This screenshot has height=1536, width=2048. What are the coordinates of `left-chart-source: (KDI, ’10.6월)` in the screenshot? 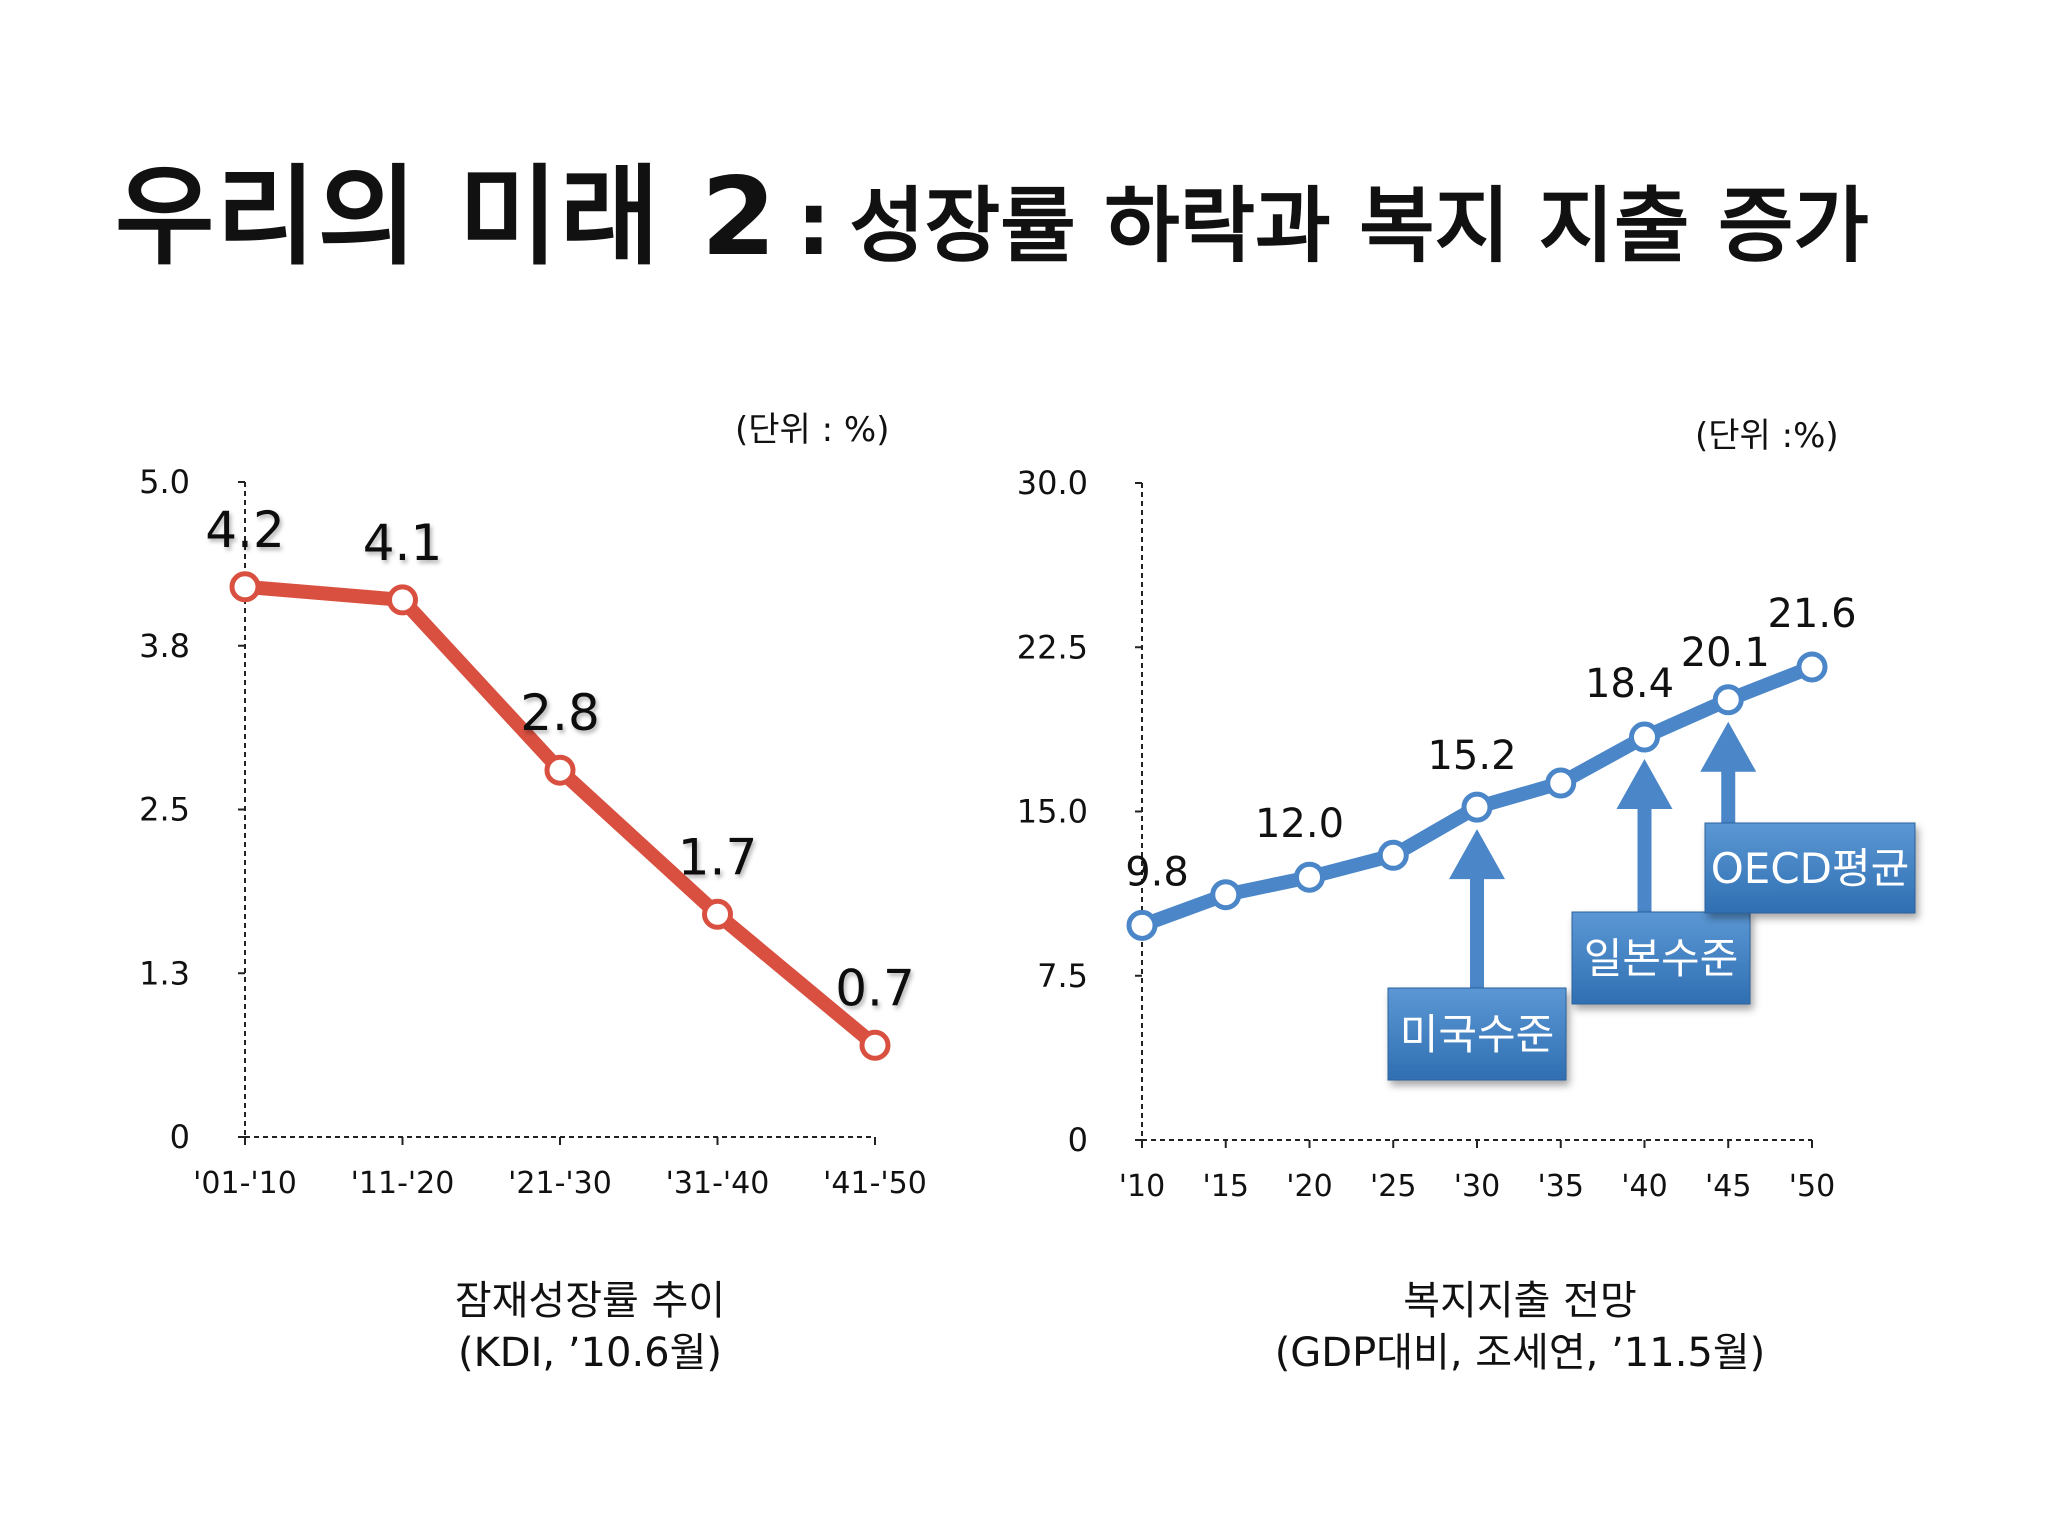 It's located at (590, 1353).